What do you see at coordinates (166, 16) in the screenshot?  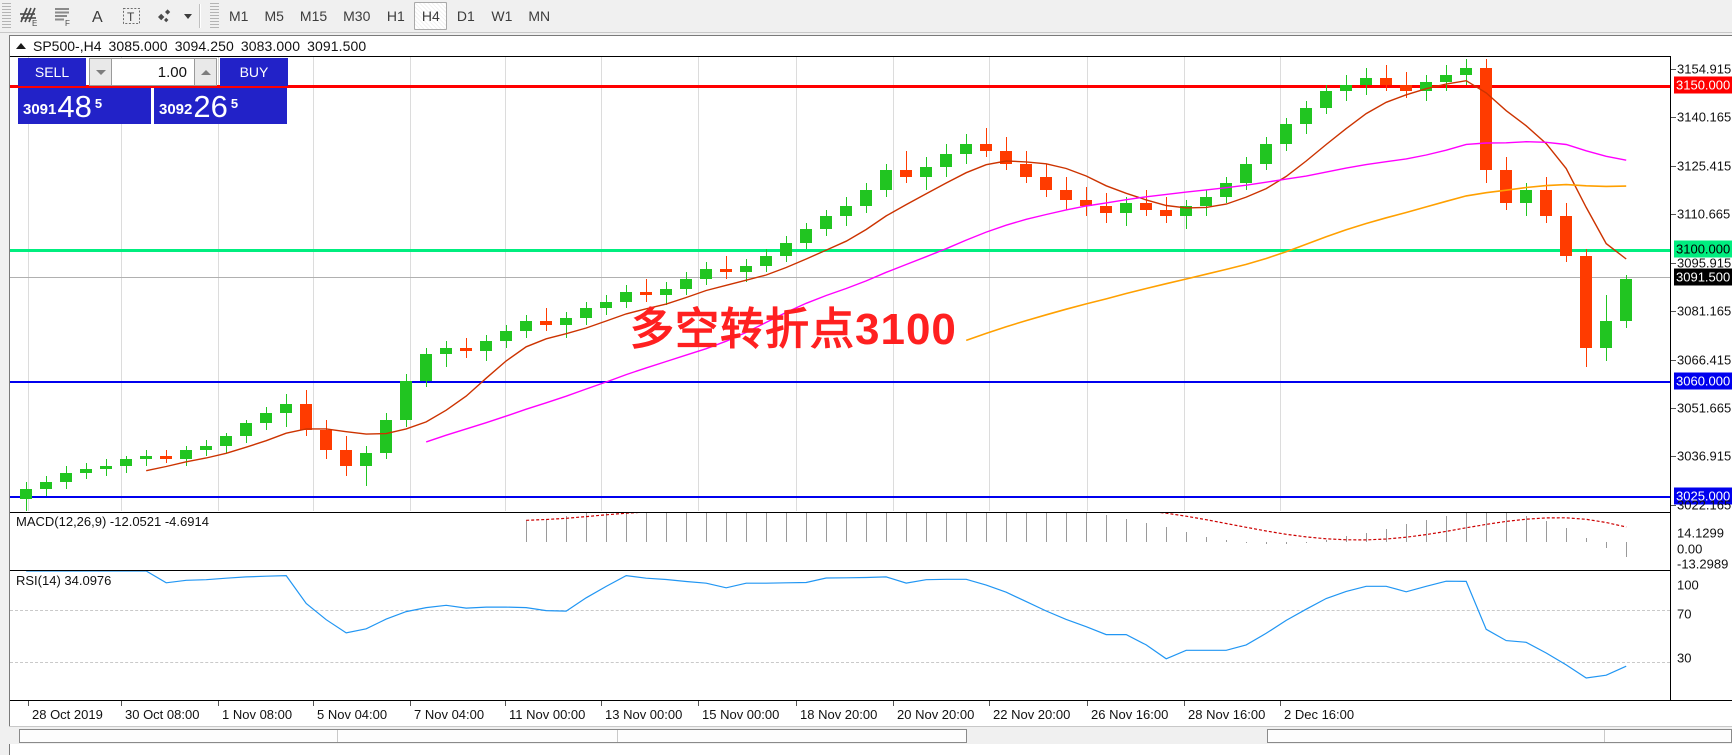 I see `objects-icon` at bounding box center [166, 16].